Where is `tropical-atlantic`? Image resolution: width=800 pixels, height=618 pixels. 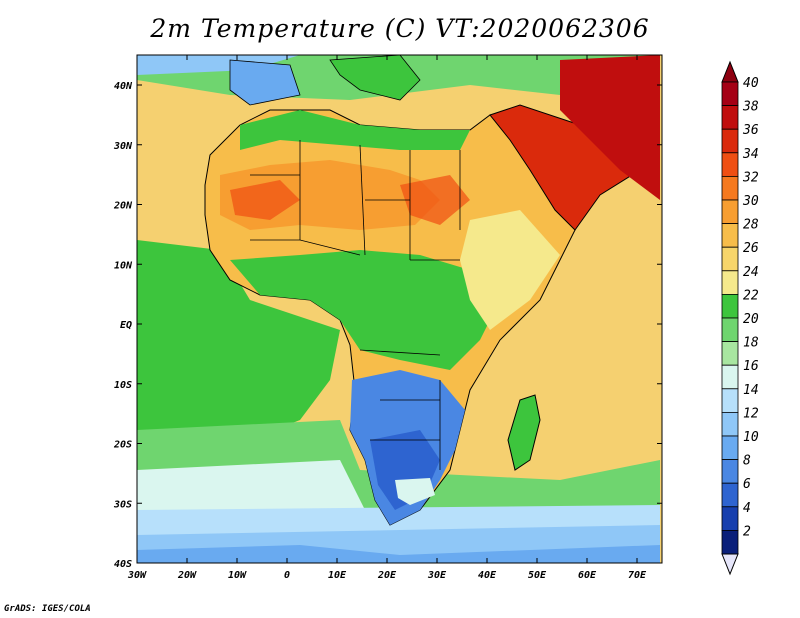
tropical-atlantic is located at coordinates (238, 340).